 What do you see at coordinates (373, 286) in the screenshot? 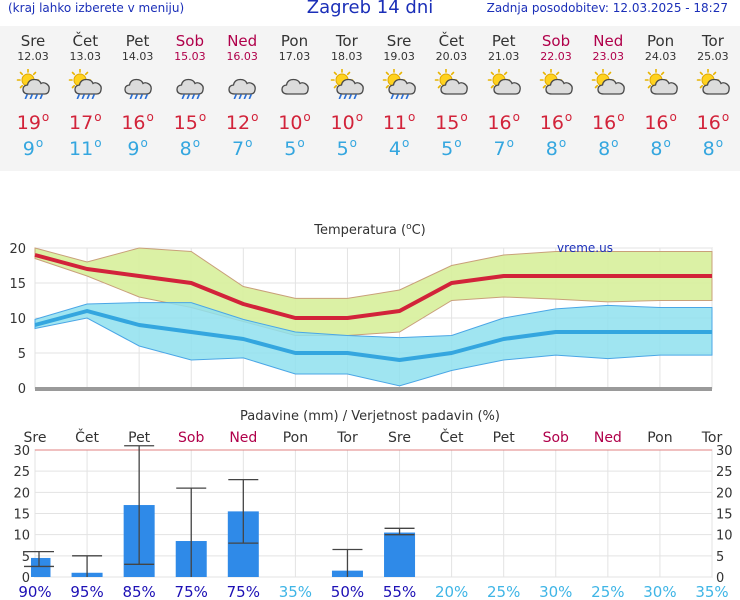
I see `max-temperature-line` at bounding box center [373, 286].